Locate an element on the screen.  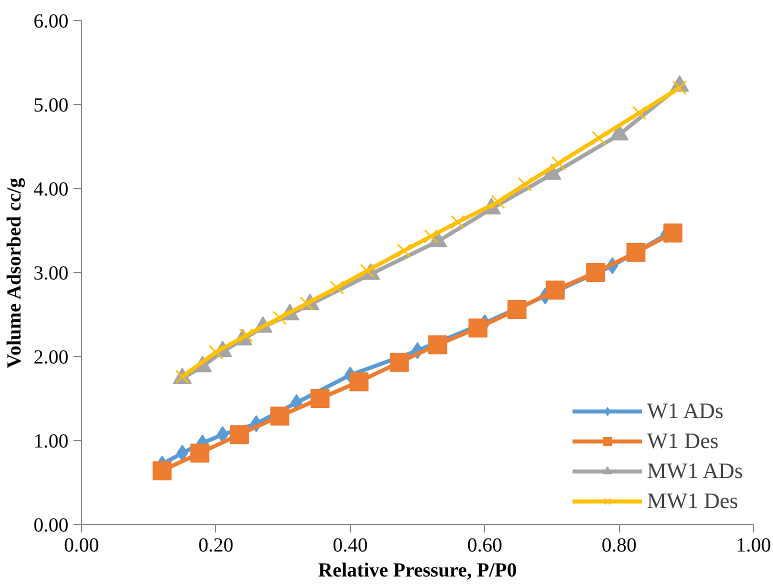
y-tick-label: 4.00 is located at coordinates (51, 189).